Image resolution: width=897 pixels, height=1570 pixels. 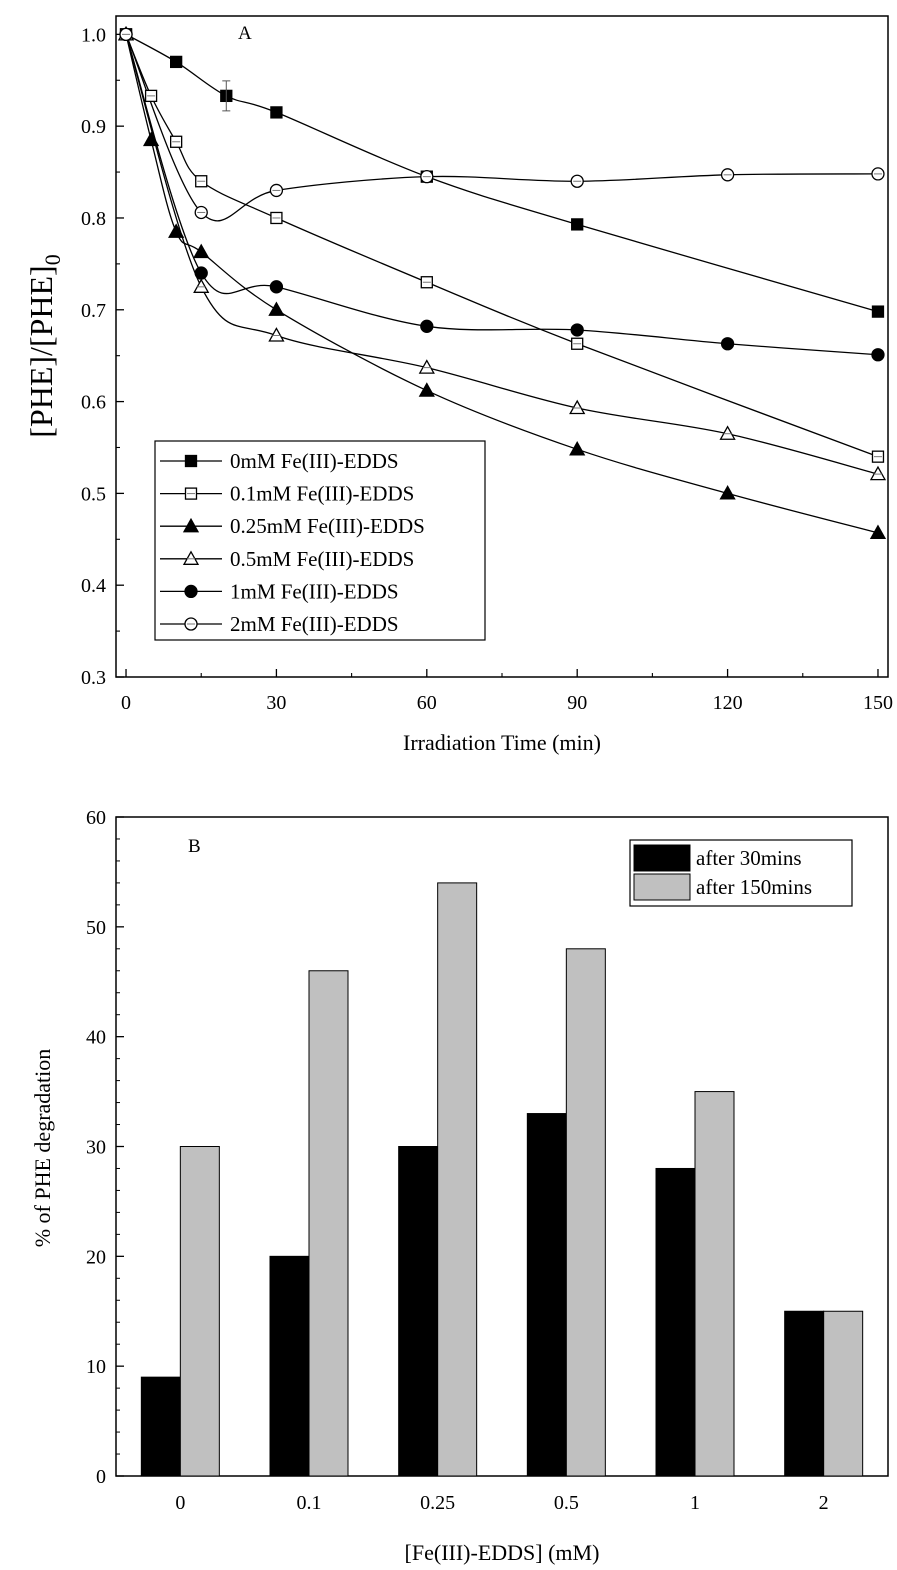 I want to click on y-tick-label: 0.9, so click(x=93, y=127).